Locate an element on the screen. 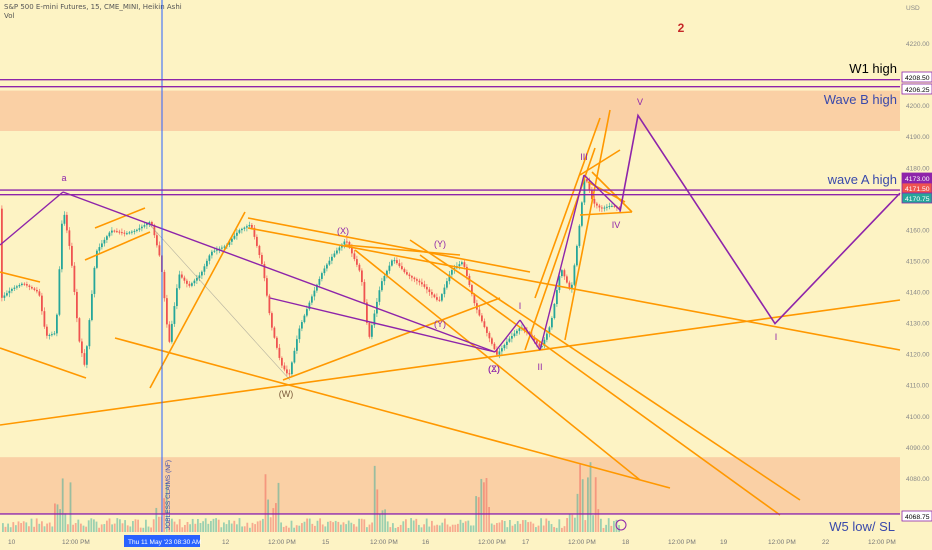 The image size is (932, 550). price-tag-text: 4206.25 is located at coordinates (917, 90).